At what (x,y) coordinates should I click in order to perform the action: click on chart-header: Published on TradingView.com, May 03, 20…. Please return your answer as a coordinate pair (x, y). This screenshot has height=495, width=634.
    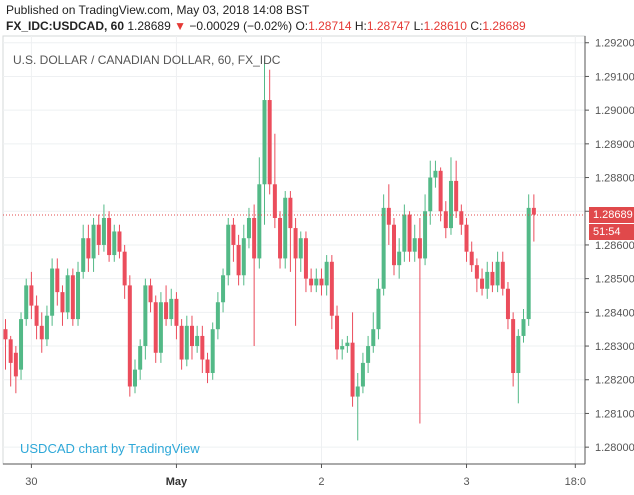
    Looking at the image, I should click on (317, 18).